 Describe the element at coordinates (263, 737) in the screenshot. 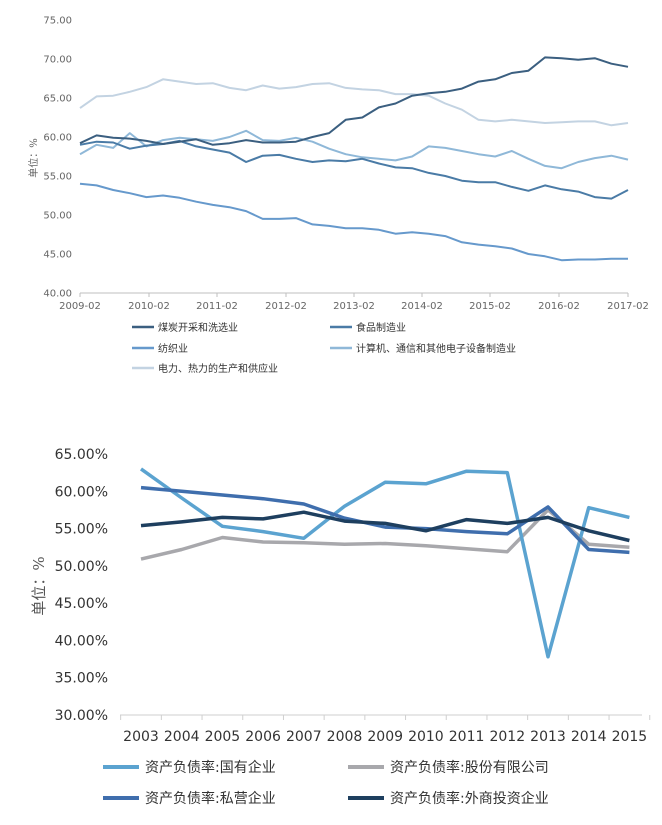

I see `x-tick-label: 2006` at that location.